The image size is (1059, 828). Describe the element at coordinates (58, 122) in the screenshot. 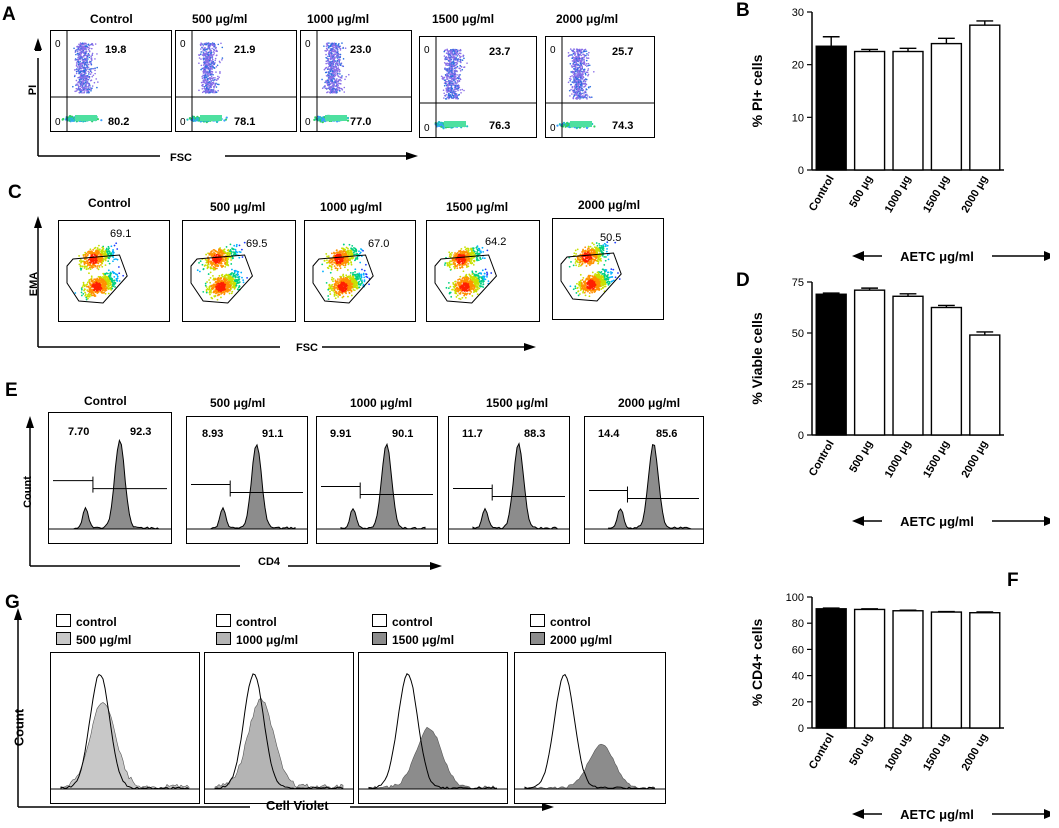

I see `quadrant-mark-lower: 0` at that location.